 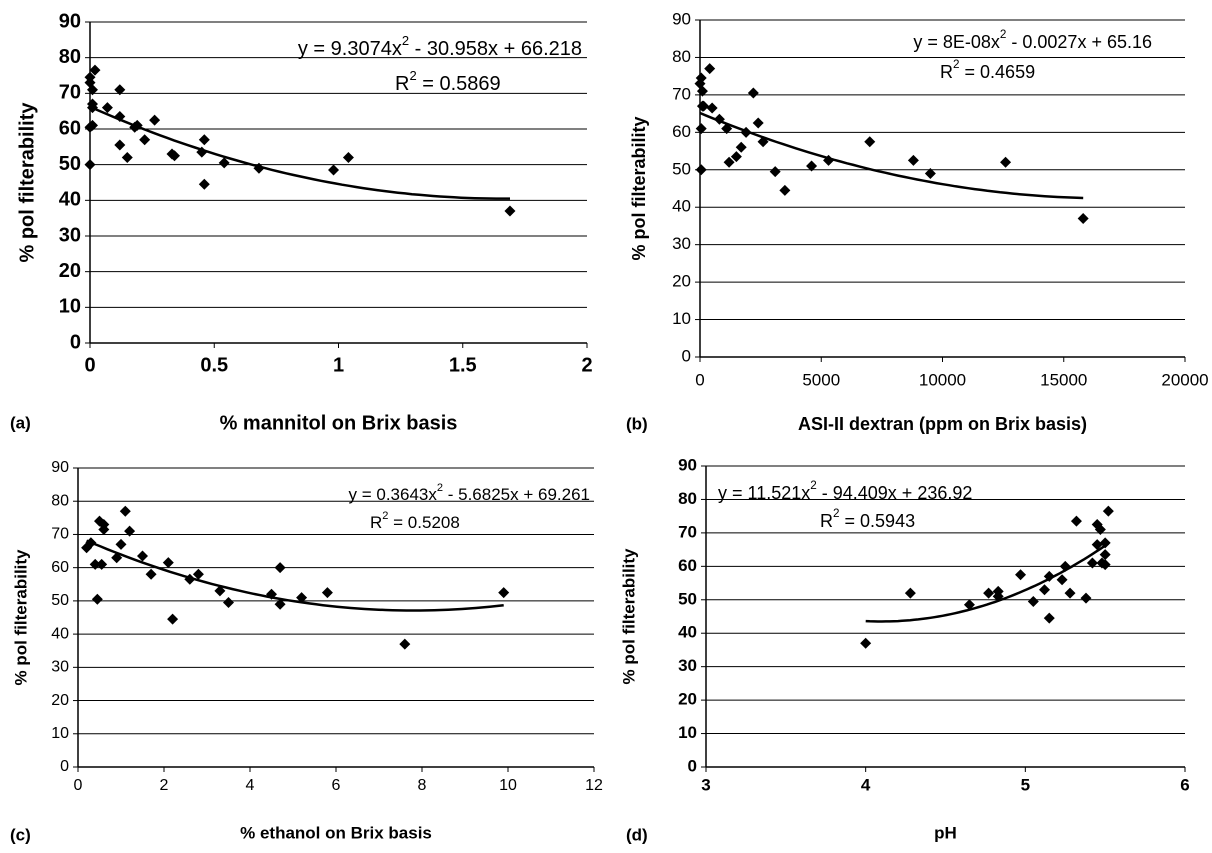 What do you see at coordinates (821, 379) in the screenshot?
I see `x-tick-label: 5000` at bounding box center [821, 379].